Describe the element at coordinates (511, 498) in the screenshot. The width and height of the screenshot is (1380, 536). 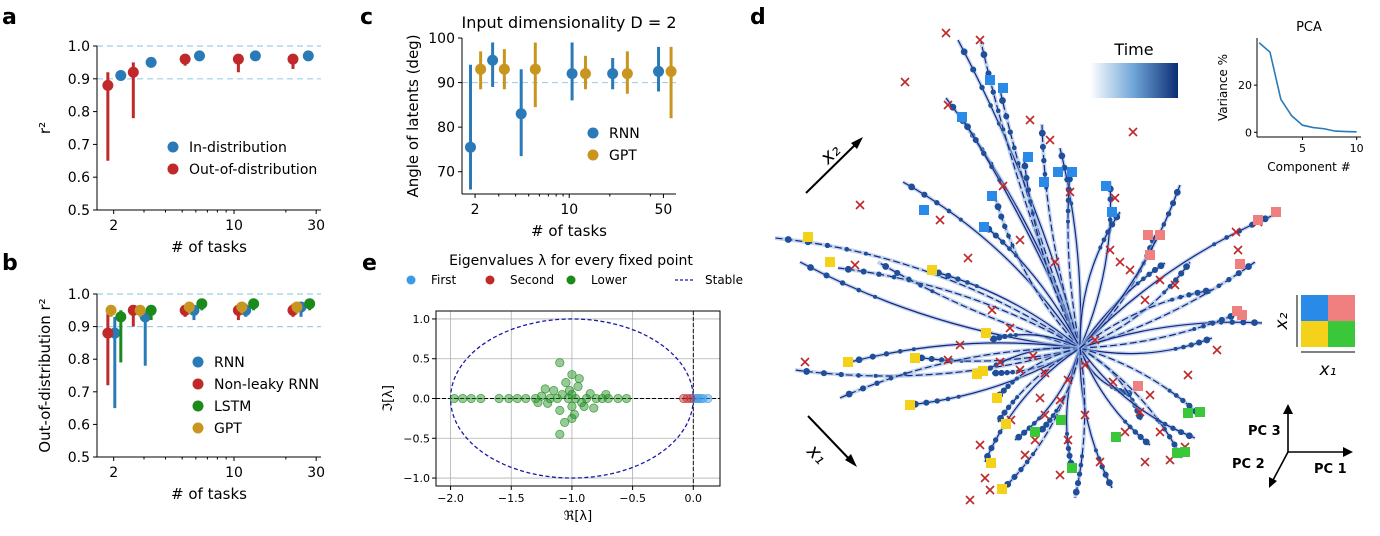
I see `x-tick-label: −1.5` at that location.